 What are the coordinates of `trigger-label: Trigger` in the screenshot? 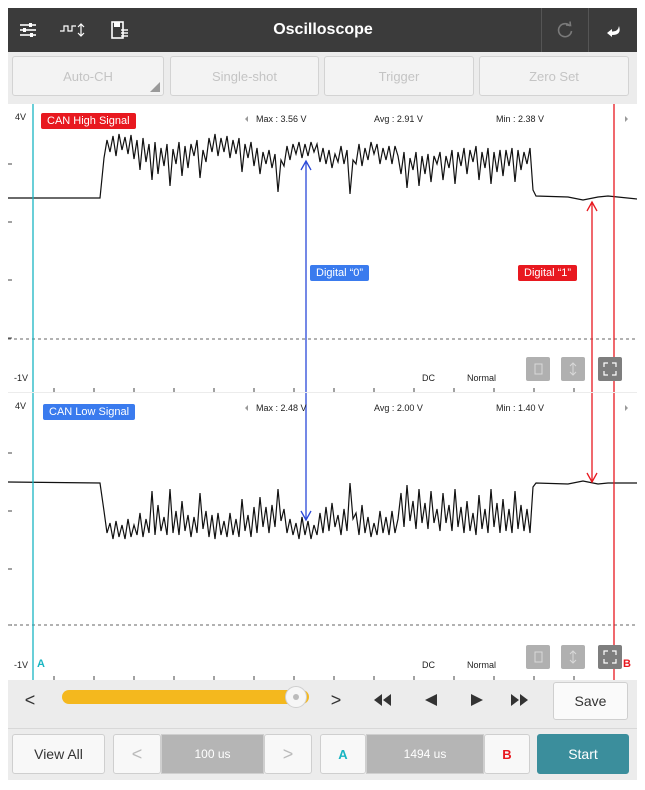 It's located at (399, 76).